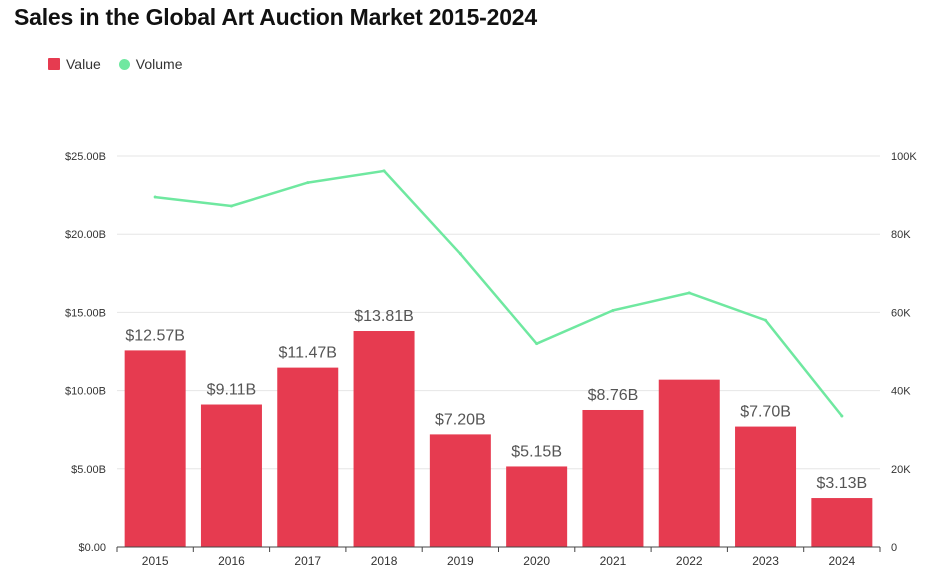 The width and height of the screenshot is (940, 583). What do you see at coordinates (85, 392) in the screenshot?
I see `y-left-tick-label: $10.00B` at bounding box center [85, 392].